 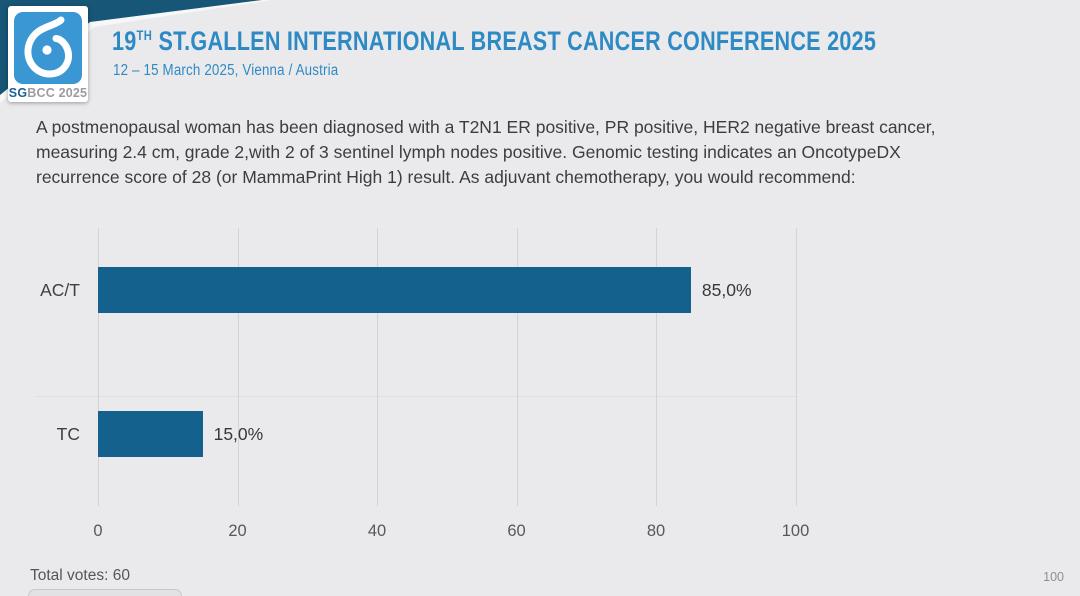 What do you see at coordinates (57, 93) in the screenshot?
I see `logo-caption-bcc: BCC 2025` at bounding box center [57, 93].